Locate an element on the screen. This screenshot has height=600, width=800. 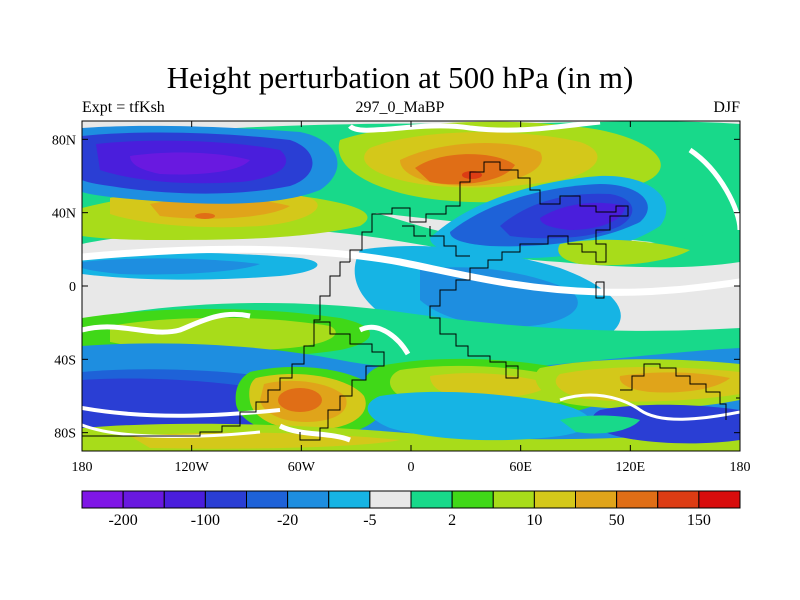
colorbar-label: -20 is located at coordinates (287, 520).